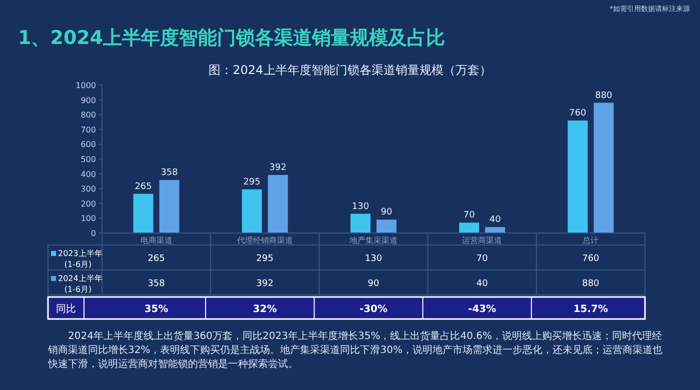  Describe the element at coordinates (251, 182) in the screenshot. I see `data-label: 295` at that location.